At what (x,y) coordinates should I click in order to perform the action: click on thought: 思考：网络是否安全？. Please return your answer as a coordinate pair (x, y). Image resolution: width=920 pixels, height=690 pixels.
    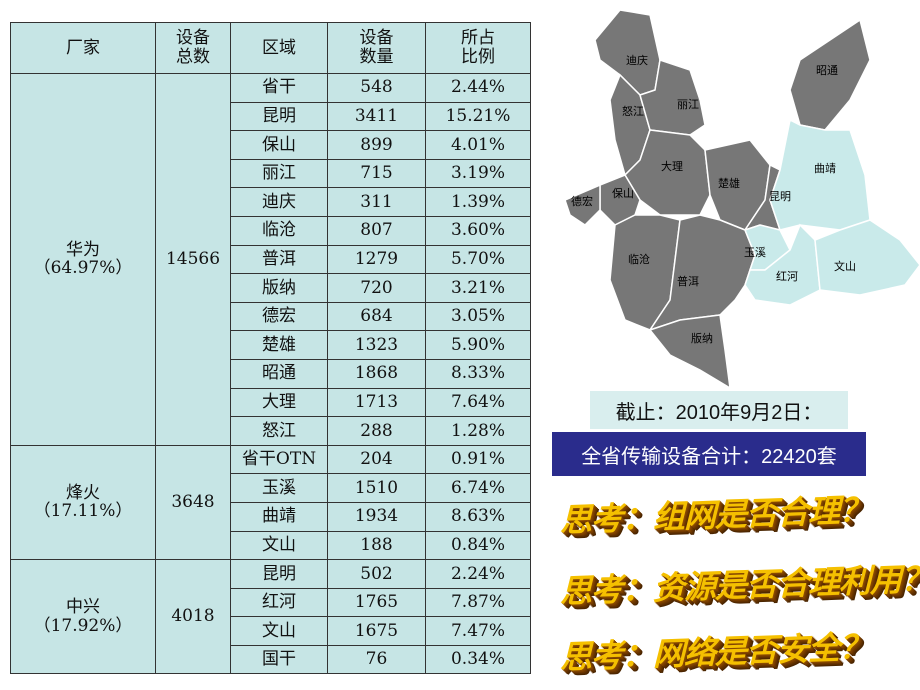
    Looking at the image, I should click on (715, 652).